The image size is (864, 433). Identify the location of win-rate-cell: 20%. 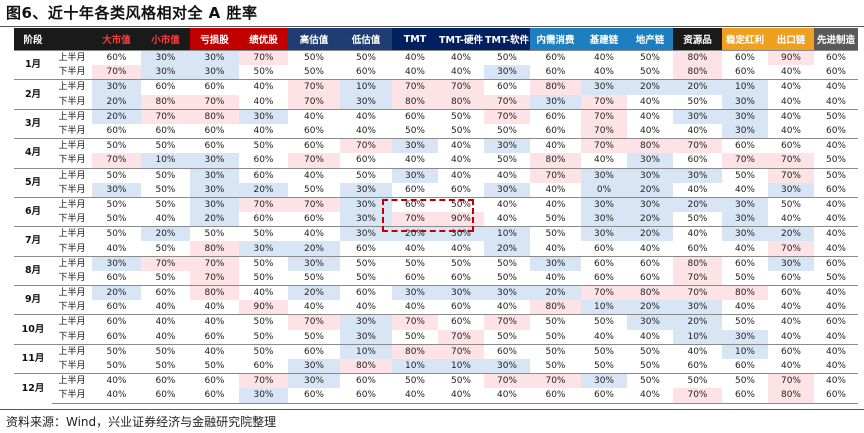
(697, 322).